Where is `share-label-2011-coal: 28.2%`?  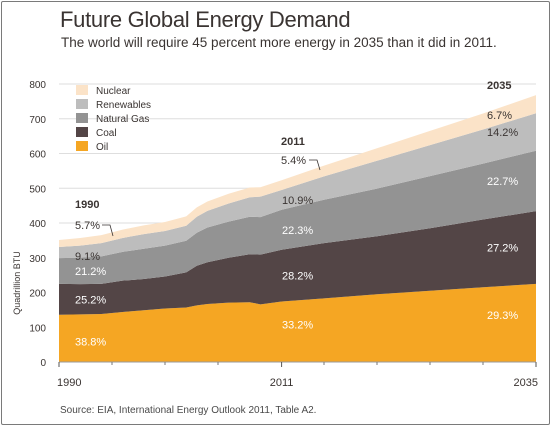 share-label-2011-coal: 28.2% is located at coordinates (297, 277).